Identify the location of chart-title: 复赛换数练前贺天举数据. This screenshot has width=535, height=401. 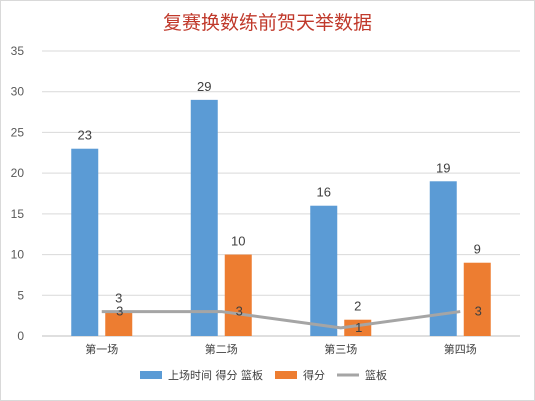
(267, 23).